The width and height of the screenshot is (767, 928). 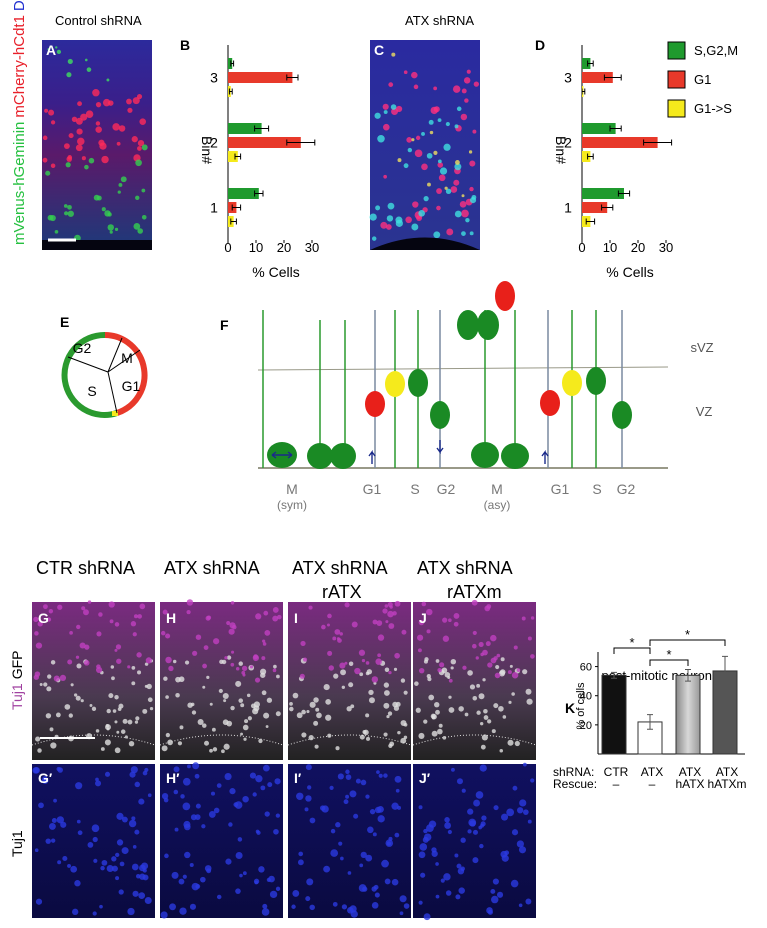 I want to click on phase-label: S, so click(x=91, y=391).